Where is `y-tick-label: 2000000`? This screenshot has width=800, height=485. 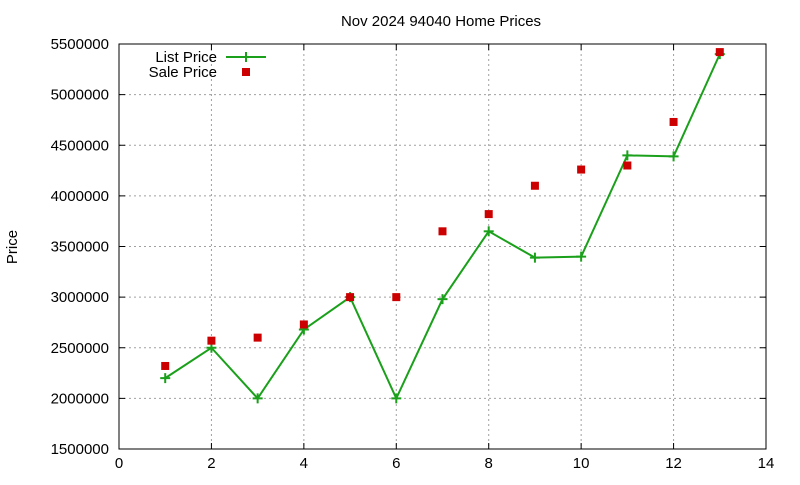
y-tick-label: 2000000 is located at coordinates (80, 398).